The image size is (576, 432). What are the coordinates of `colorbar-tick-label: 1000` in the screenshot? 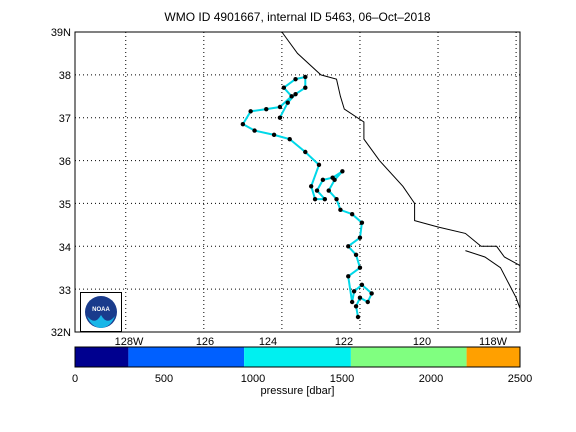 It's located at (253, 379).